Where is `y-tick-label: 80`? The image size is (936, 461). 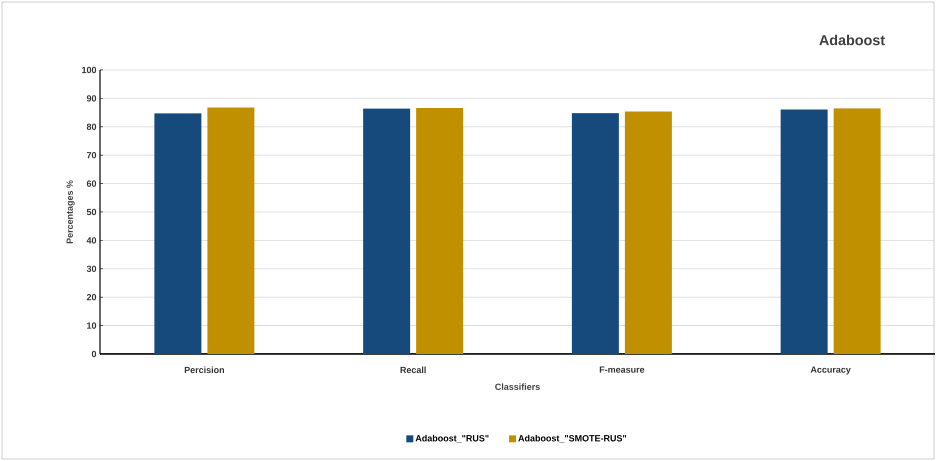 y-tick-label: 80 is located at coordinates (91, 127).